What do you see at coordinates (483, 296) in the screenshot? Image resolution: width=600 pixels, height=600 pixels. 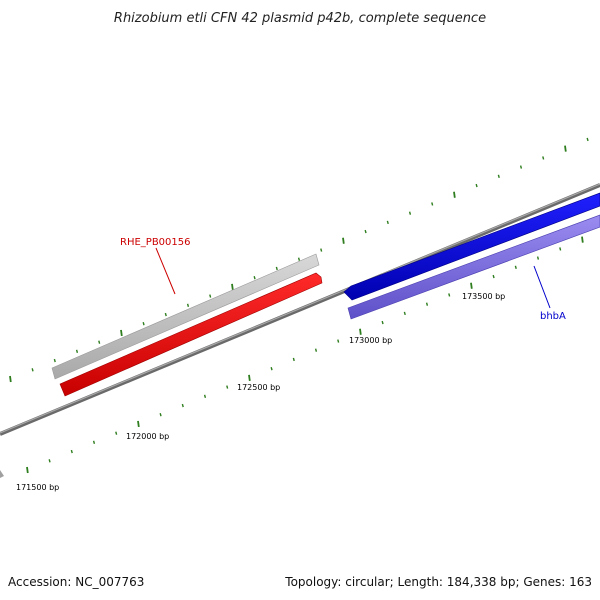 I see `scale-label-173500: 173500 bp` at bounding box center [483, 296].